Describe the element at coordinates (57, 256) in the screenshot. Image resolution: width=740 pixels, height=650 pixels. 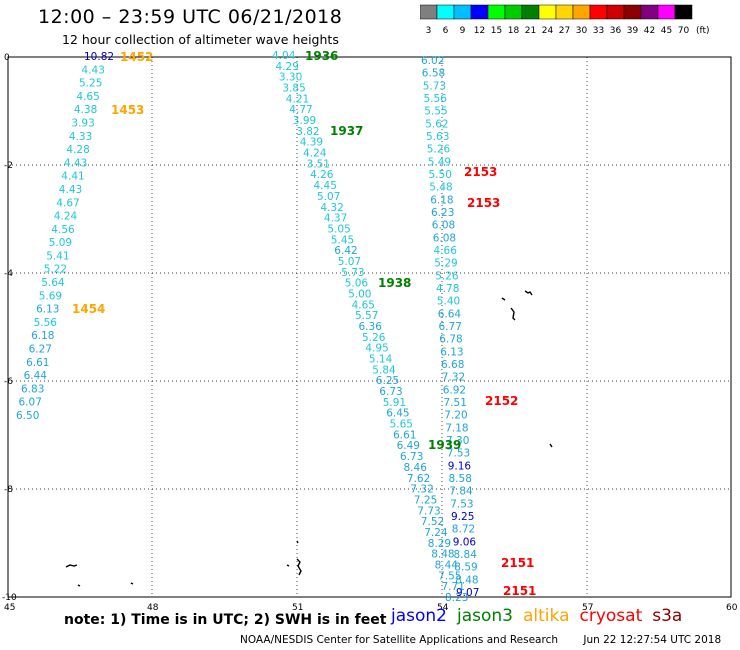
I see `wave-height-value: 5.41` at that location.